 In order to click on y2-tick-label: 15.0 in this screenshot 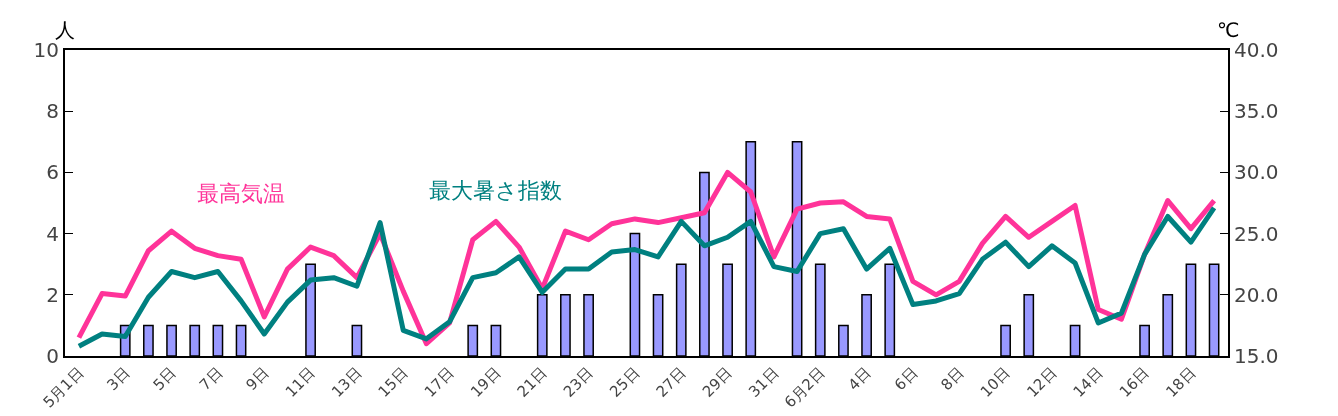, I will do `click(1256, 356)`.